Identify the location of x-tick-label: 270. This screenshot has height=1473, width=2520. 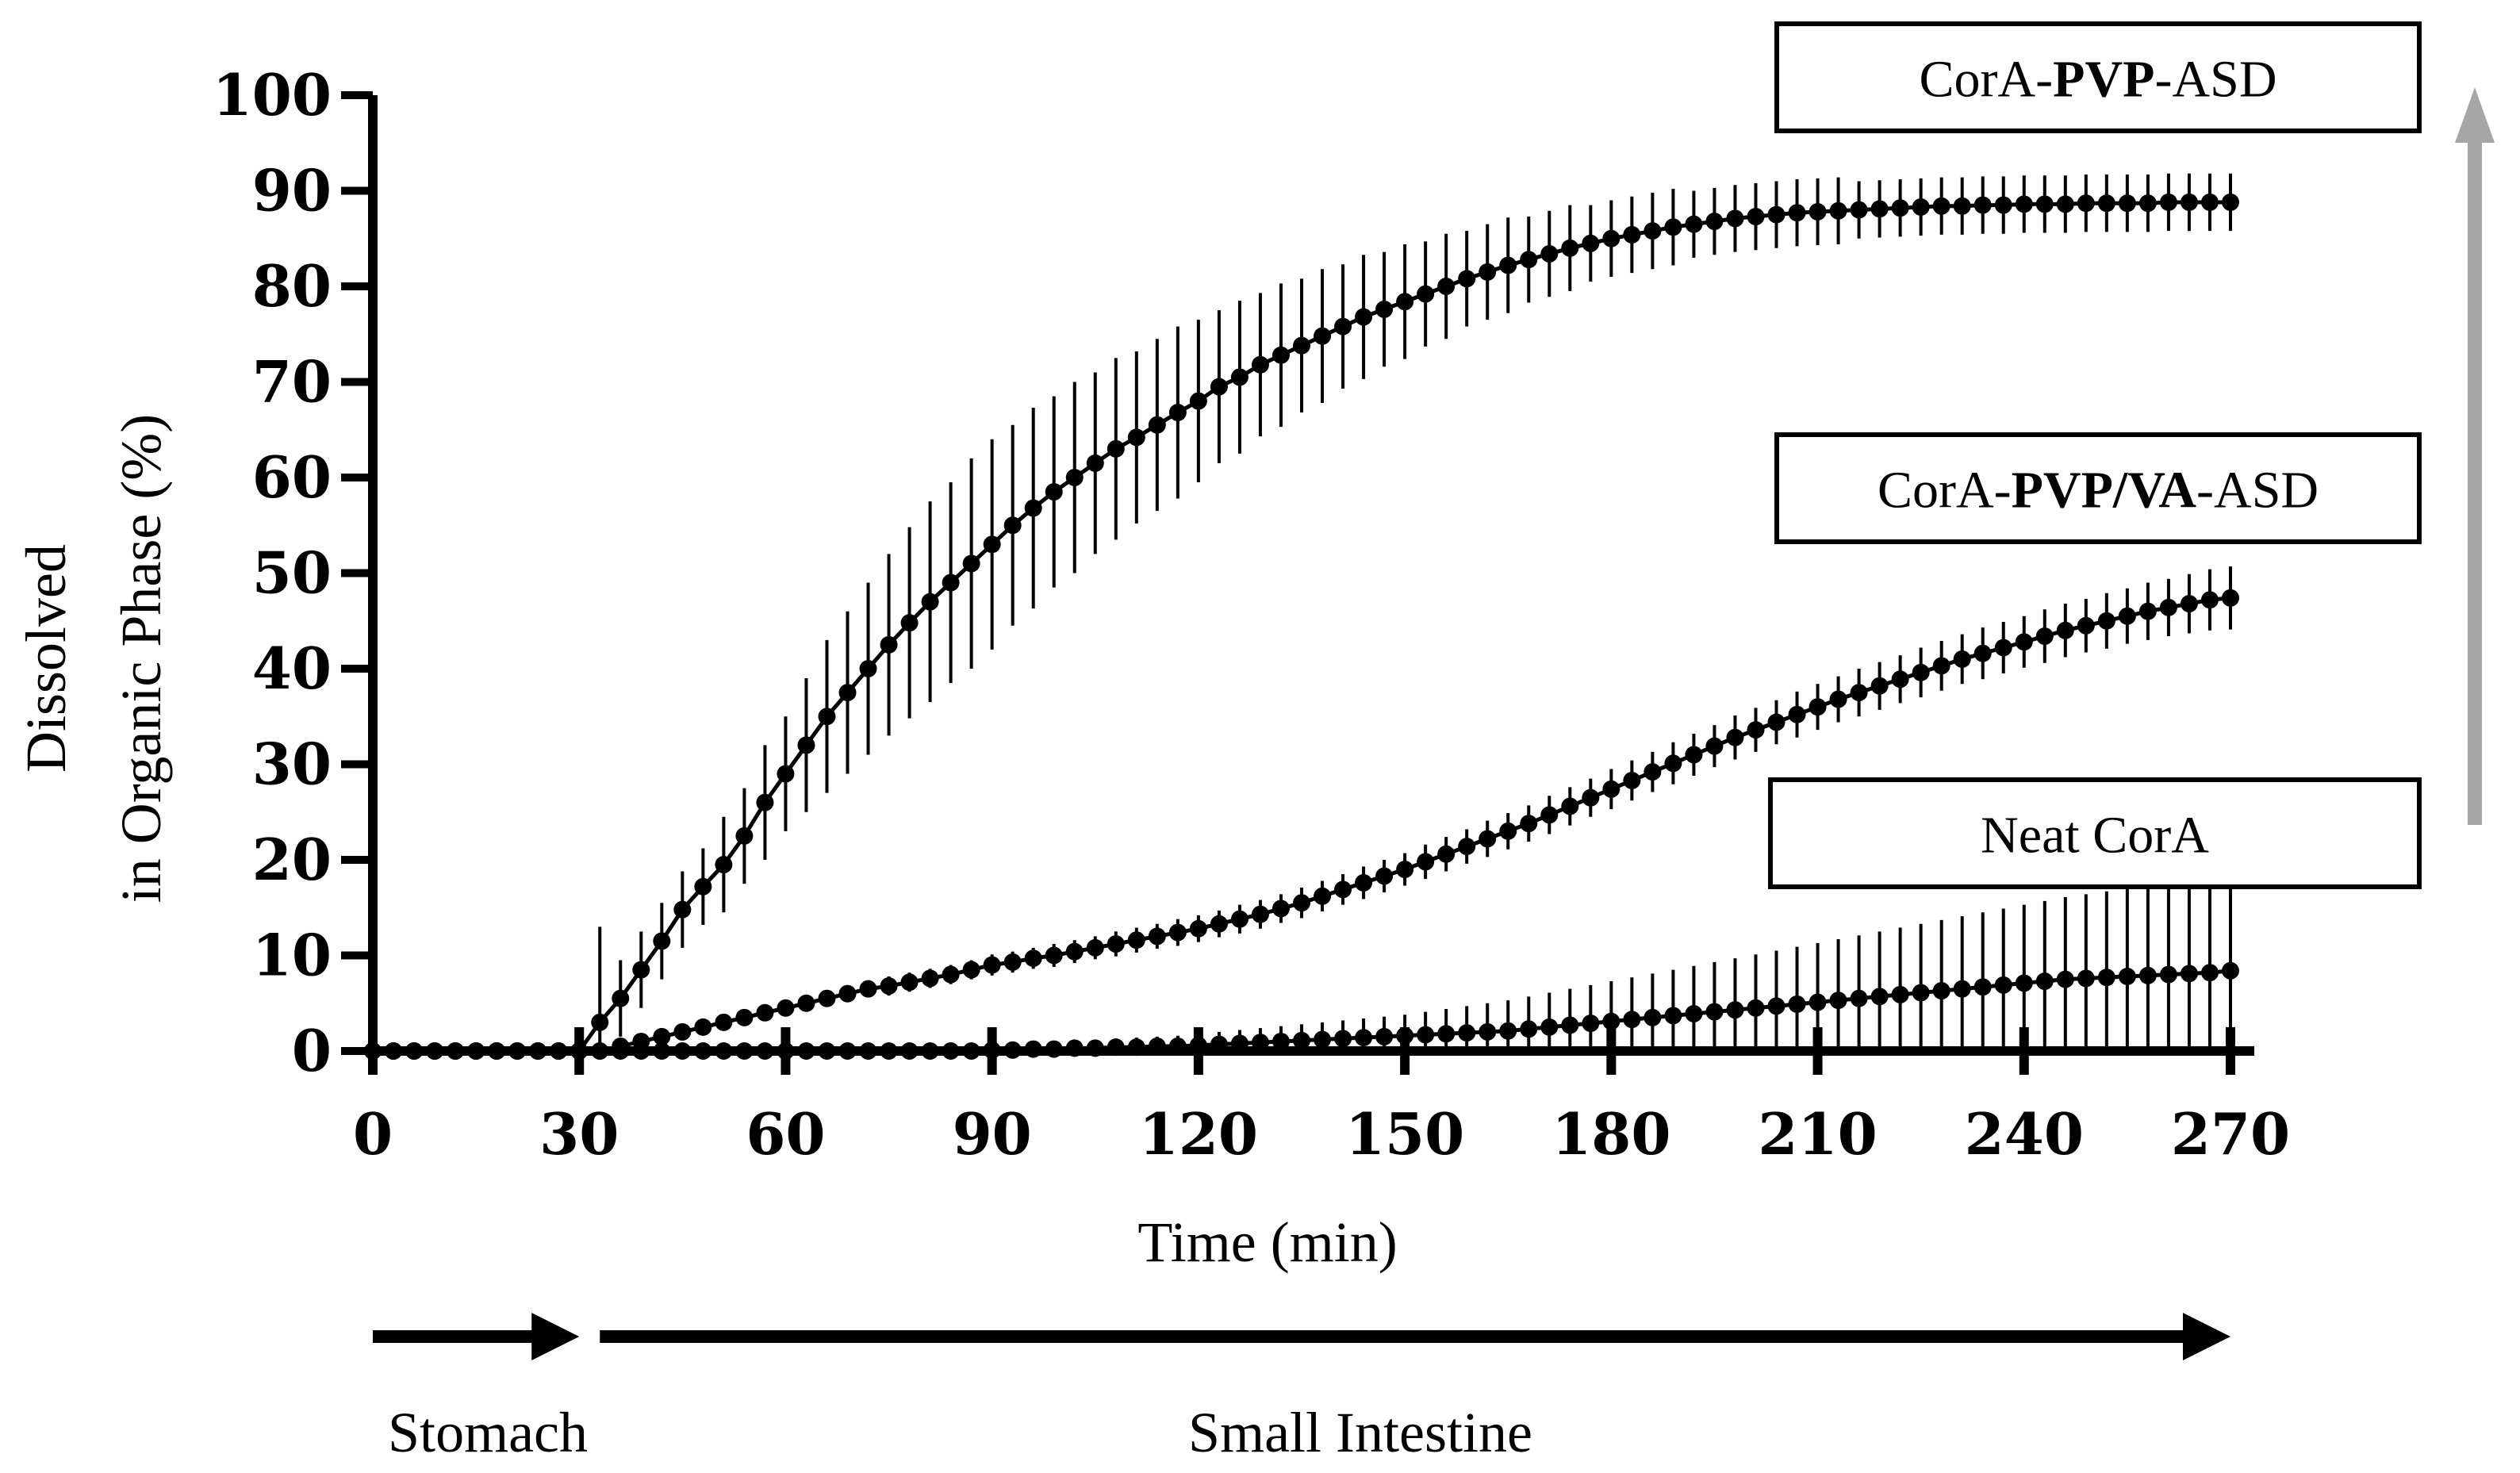
(2230, 1134).